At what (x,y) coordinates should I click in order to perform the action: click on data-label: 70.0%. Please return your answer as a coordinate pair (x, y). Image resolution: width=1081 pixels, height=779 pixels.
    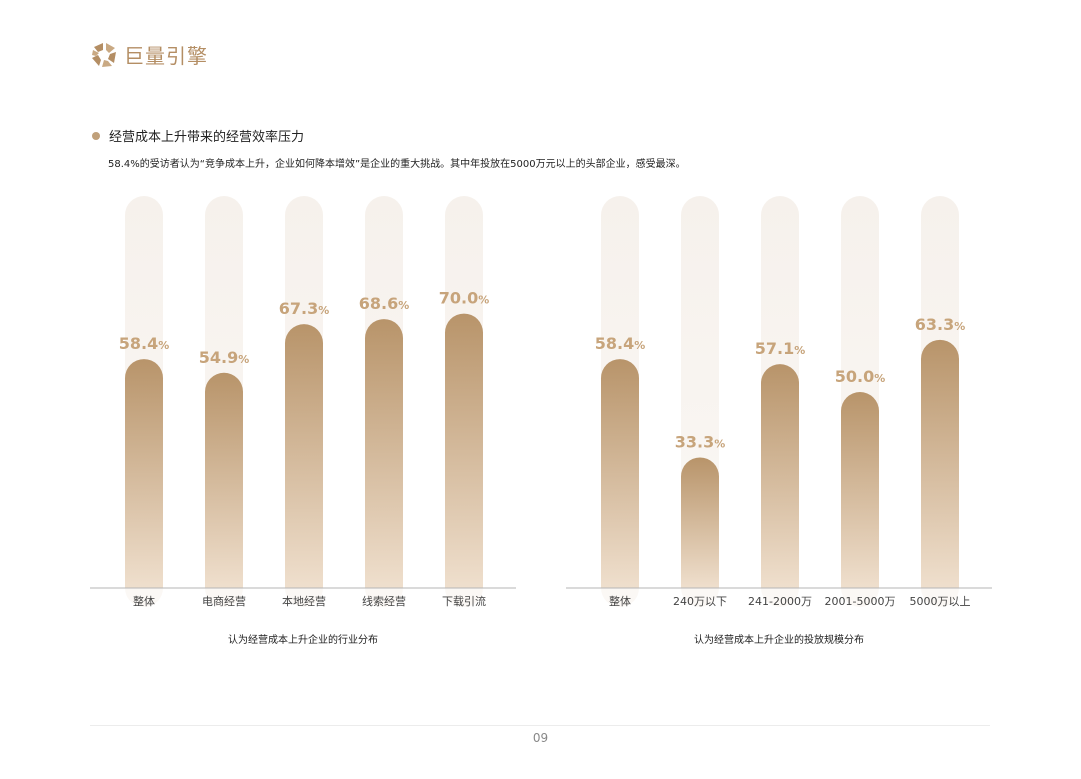
    Looking at the image, I should click on (464, 298).